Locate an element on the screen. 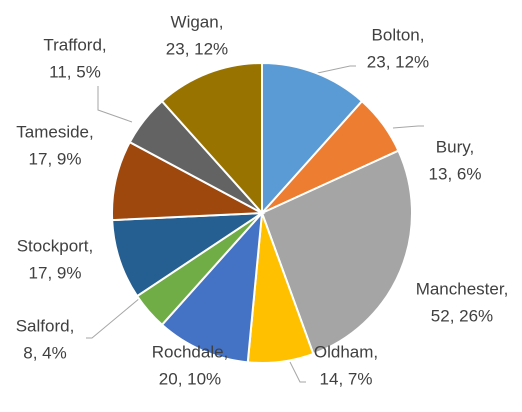  data-label-value: 13, 6% is located at coordinates (455, 173).